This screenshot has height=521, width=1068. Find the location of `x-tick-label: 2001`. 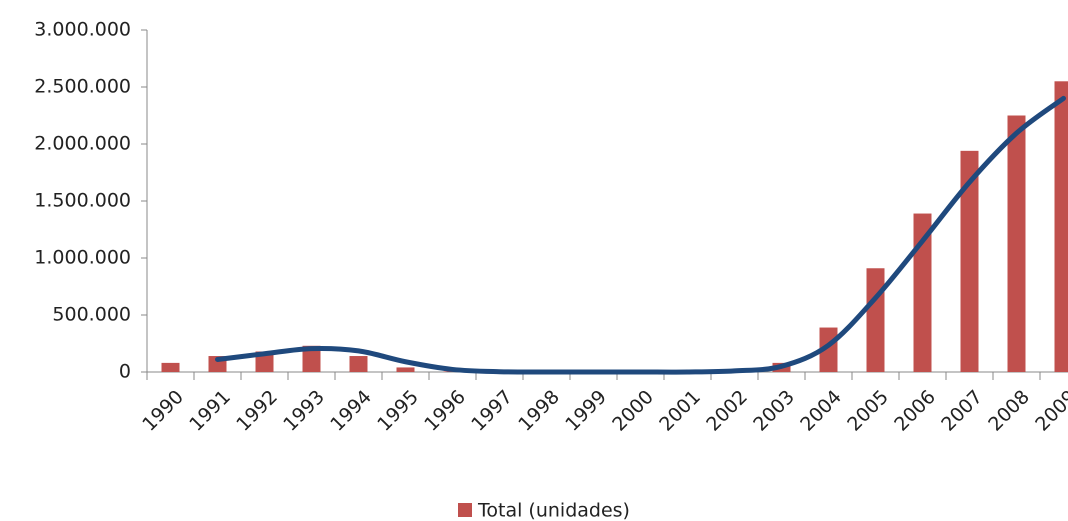

x-tick-label: 2001 is located at coordinates (680, 411).